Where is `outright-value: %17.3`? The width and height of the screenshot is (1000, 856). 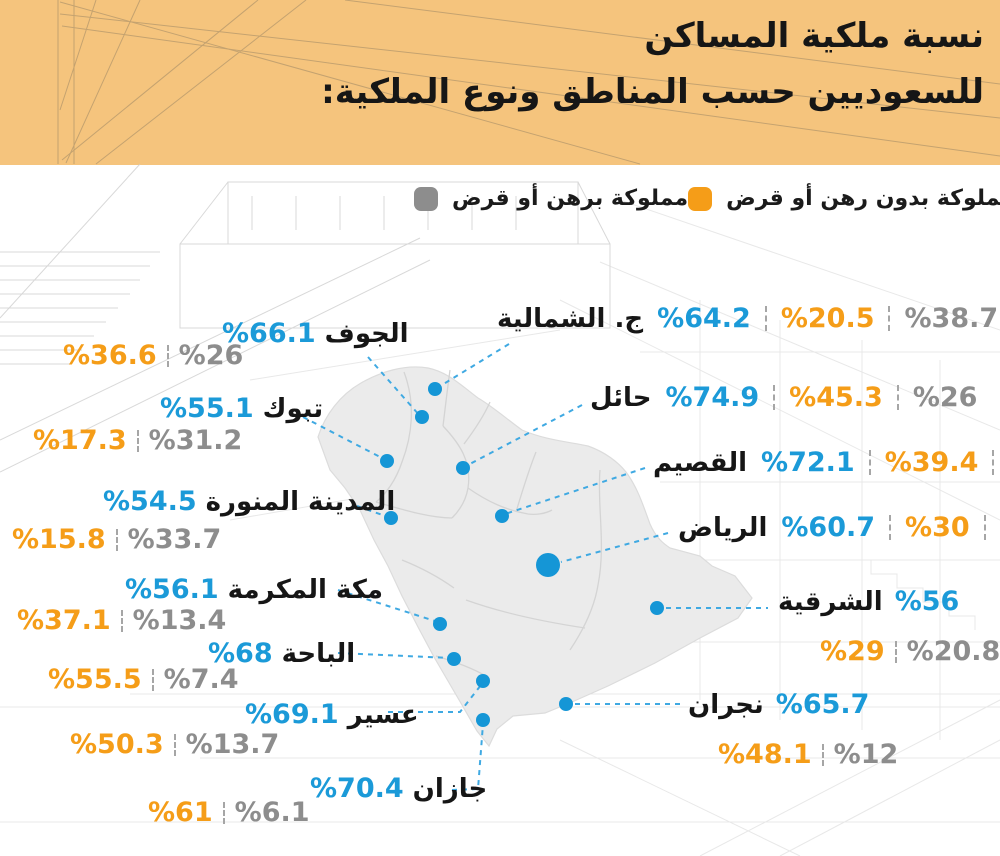 outright-value: %17.3 is located at coordinates (80, 440).